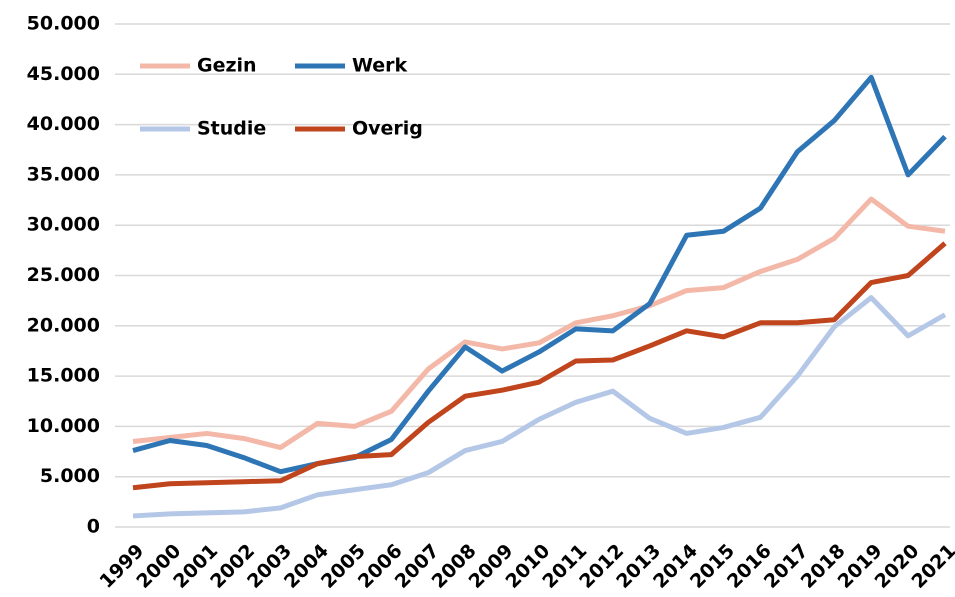  Describe the element at coordinates (63, 275) in the screenshot. I see `y-tick-label: 25.000` at that location.